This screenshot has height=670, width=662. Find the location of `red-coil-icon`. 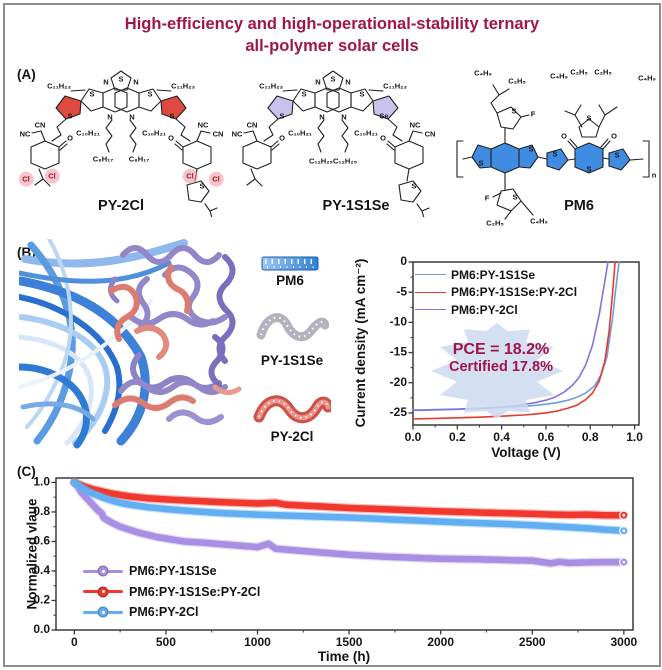

red-coil-icon is located at coordinates (292, 409).